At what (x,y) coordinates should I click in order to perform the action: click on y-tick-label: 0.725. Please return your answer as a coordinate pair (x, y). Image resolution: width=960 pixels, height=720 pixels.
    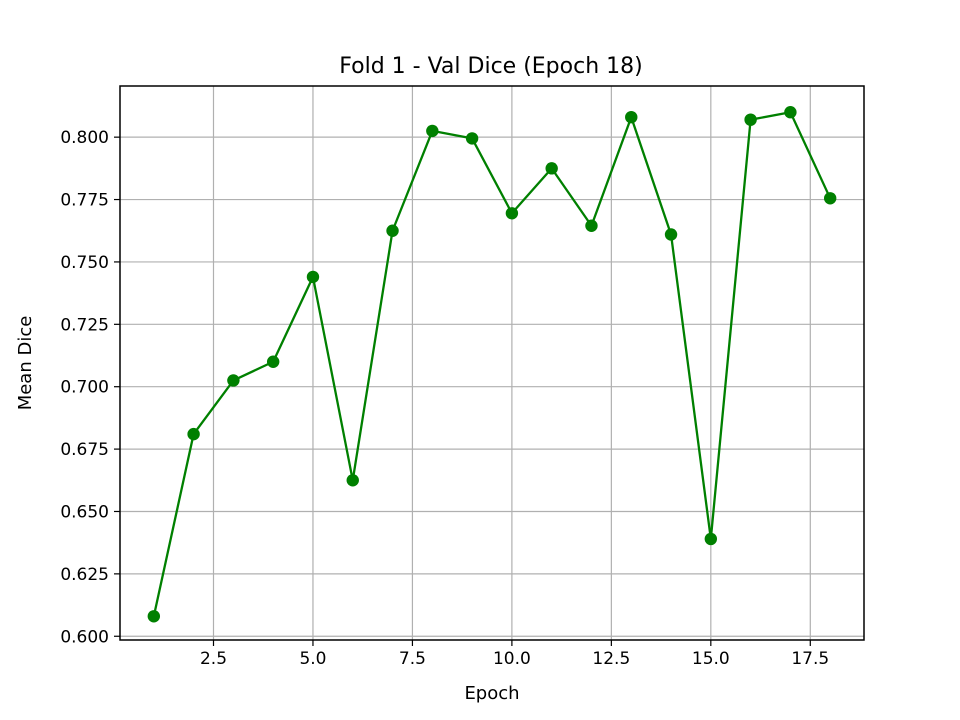
    Looking at the image, I should click on (84, 325).